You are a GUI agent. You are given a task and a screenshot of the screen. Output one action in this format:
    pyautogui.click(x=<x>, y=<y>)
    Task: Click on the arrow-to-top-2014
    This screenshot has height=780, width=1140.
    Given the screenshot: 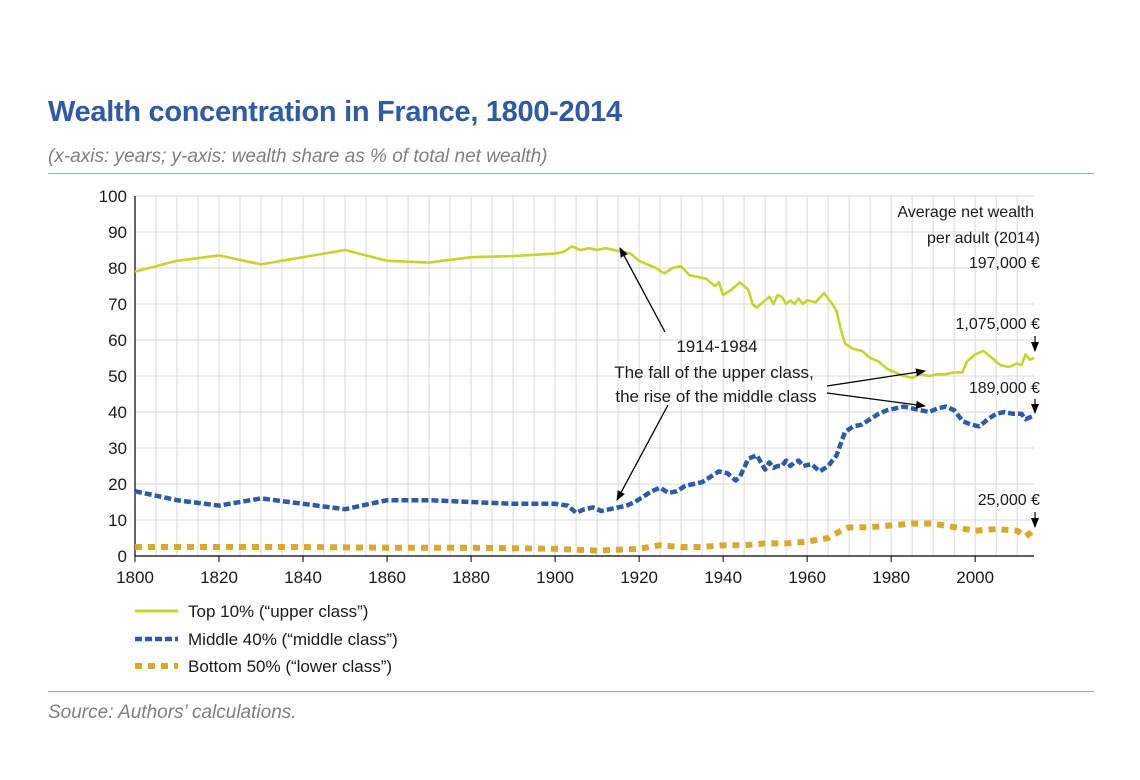 What is the action you would take?
    pyautogui.click(x=876, y=377)
    